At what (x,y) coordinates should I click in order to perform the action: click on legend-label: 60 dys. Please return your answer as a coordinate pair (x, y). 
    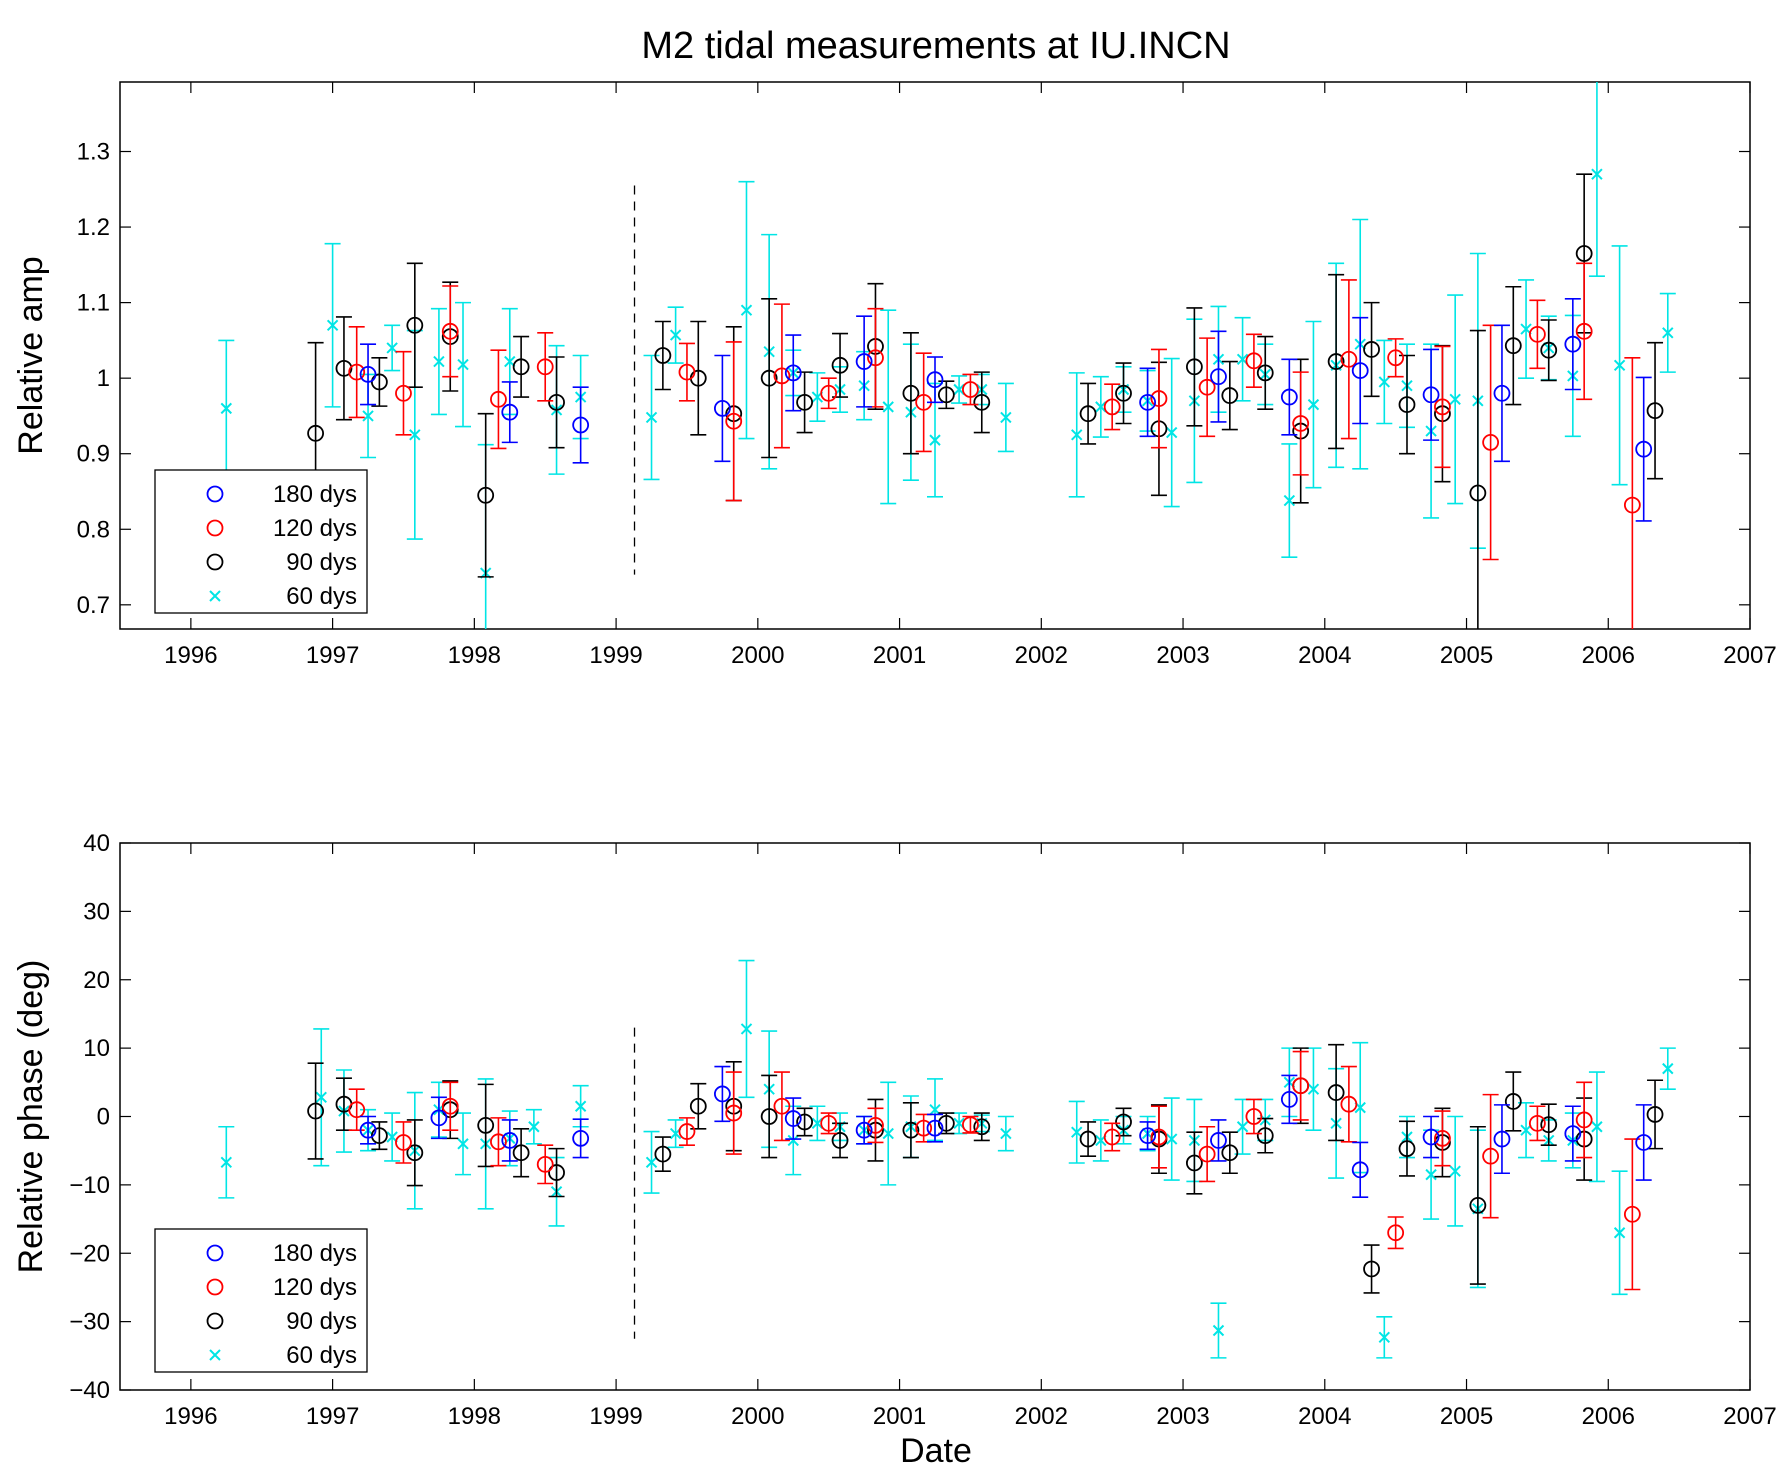
    Looking at the image, I should click on (321, 1355).